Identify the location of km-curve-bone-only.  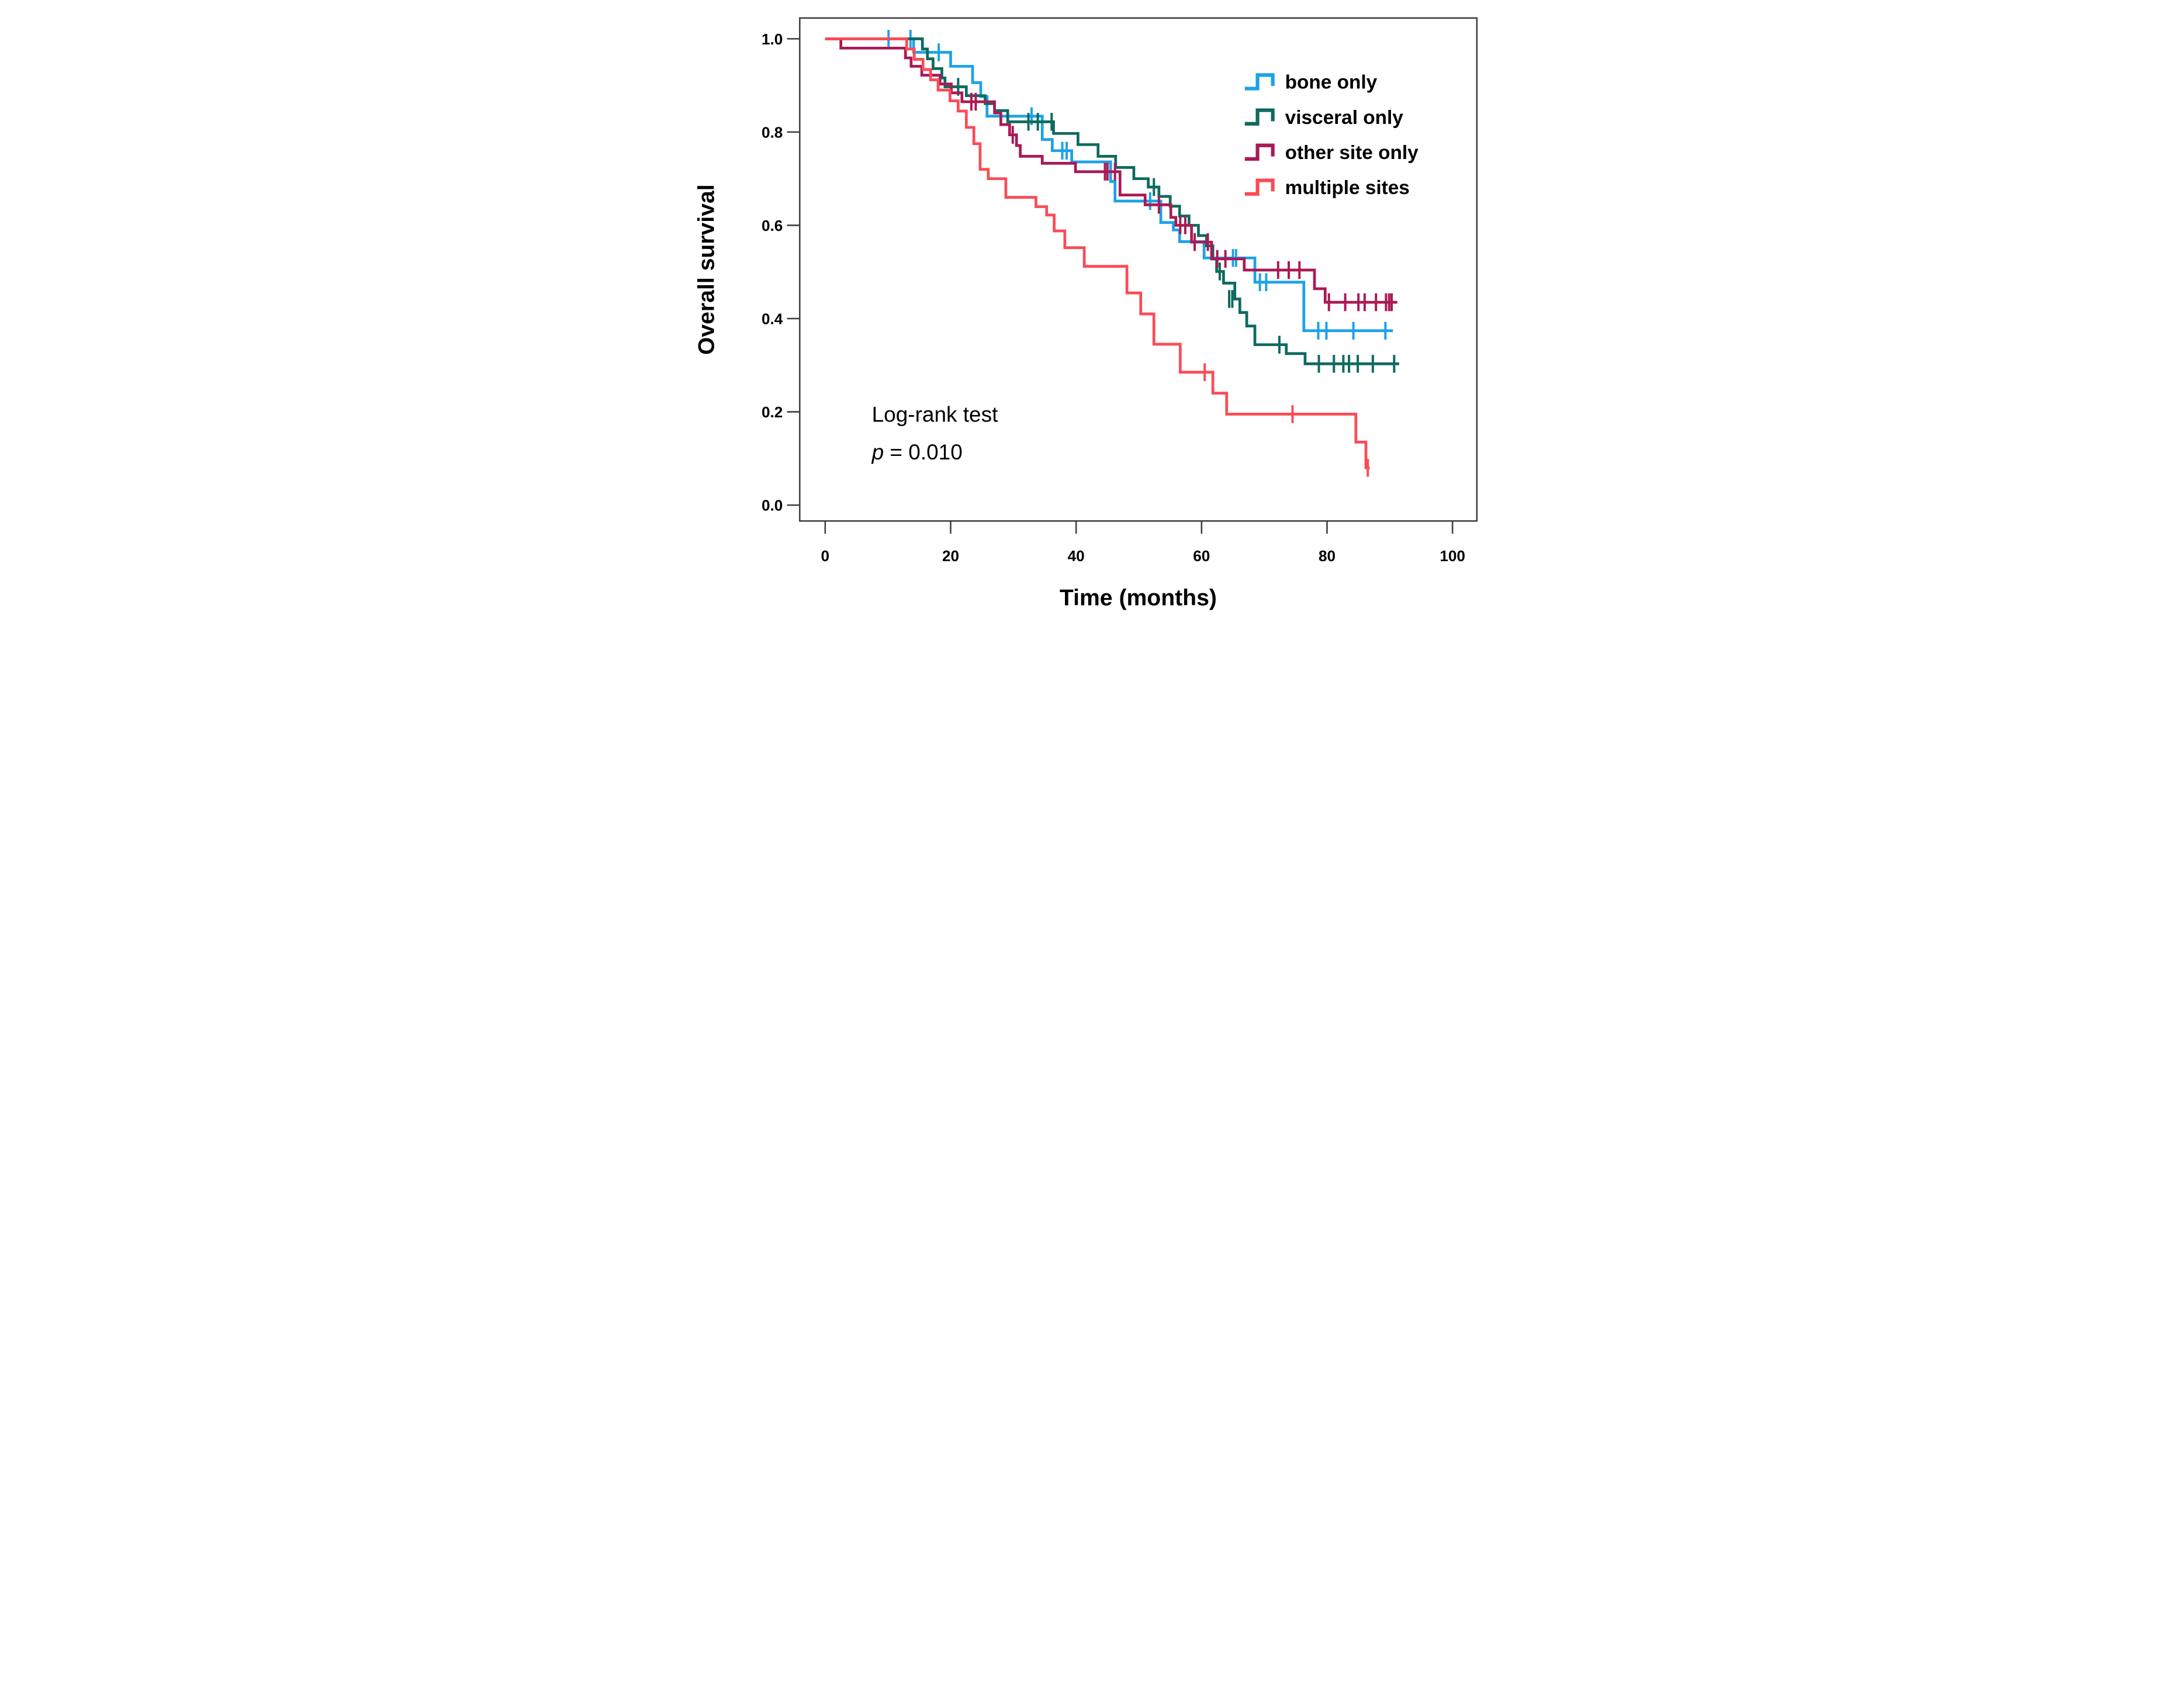
(1109, 185).